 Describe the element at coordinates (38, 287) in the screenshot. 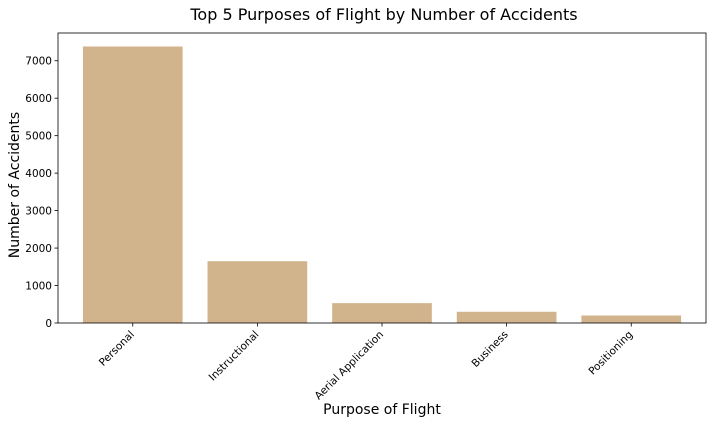

I see `y-tick-label: 1000` at that location.